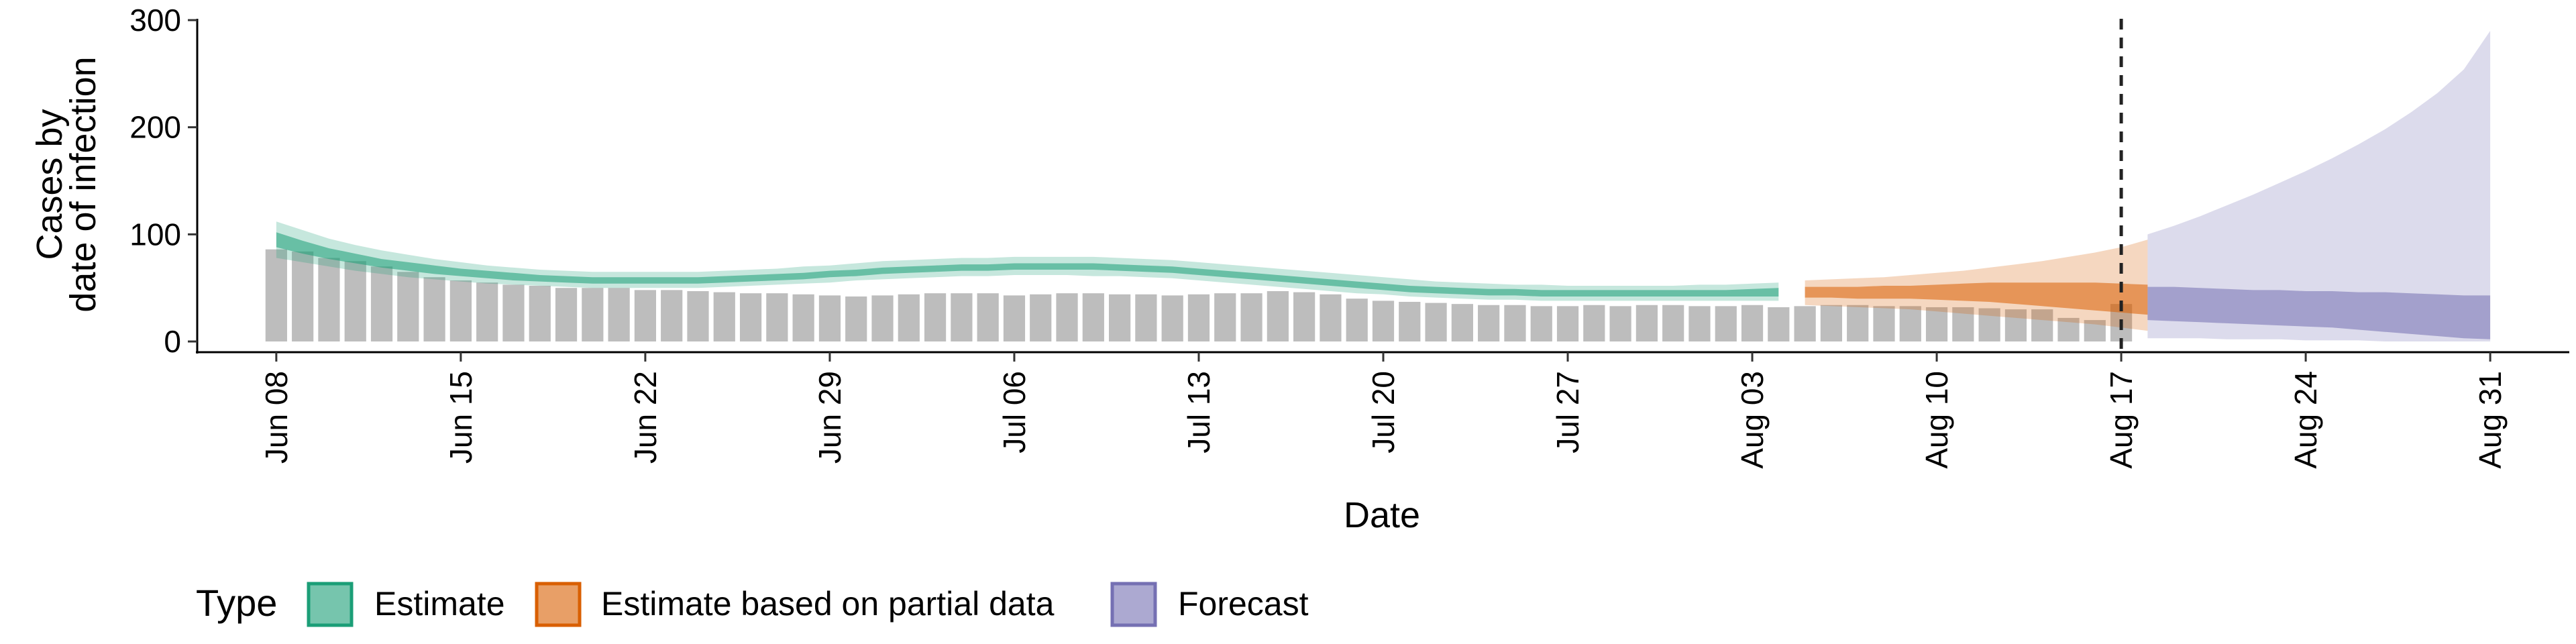 The width and height of the screenshot is (2576, 644). Describe the element at coordinates (1243, 604) in the screenshot. I see `legend-label-forecast: Forecast` at that location.